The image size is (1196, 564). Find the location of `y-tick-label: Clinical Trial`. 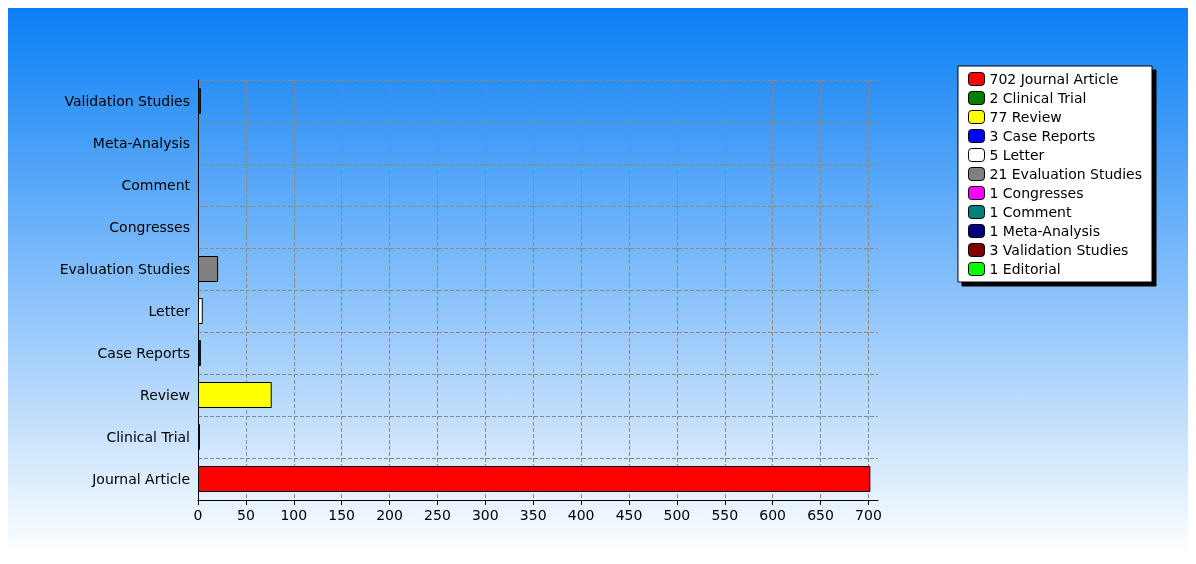

y-tick-label: Clinical Trial is located at coordinates (148, 437).